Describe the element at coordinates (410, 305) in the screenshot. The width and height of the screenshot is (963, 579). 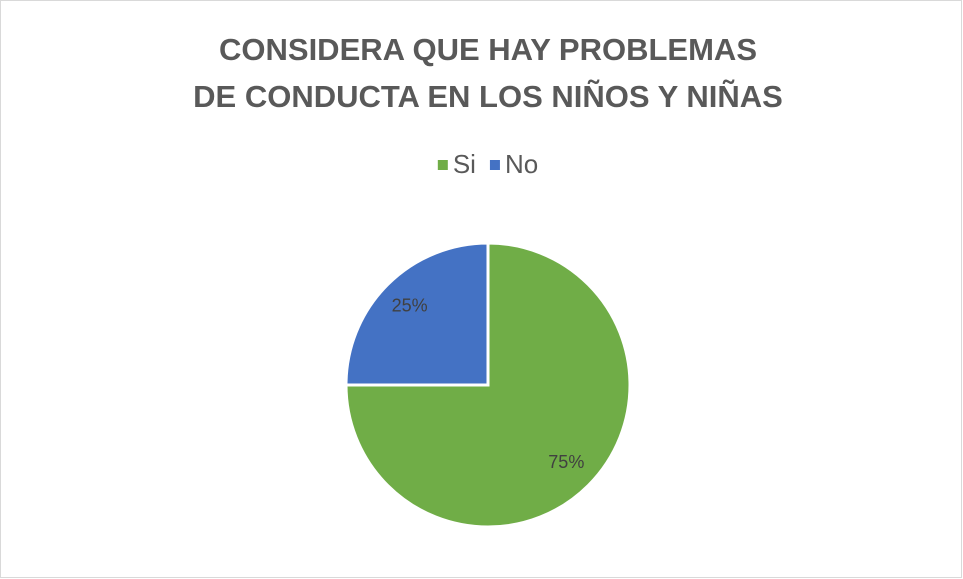
I see `data-label: 25%` at that location.